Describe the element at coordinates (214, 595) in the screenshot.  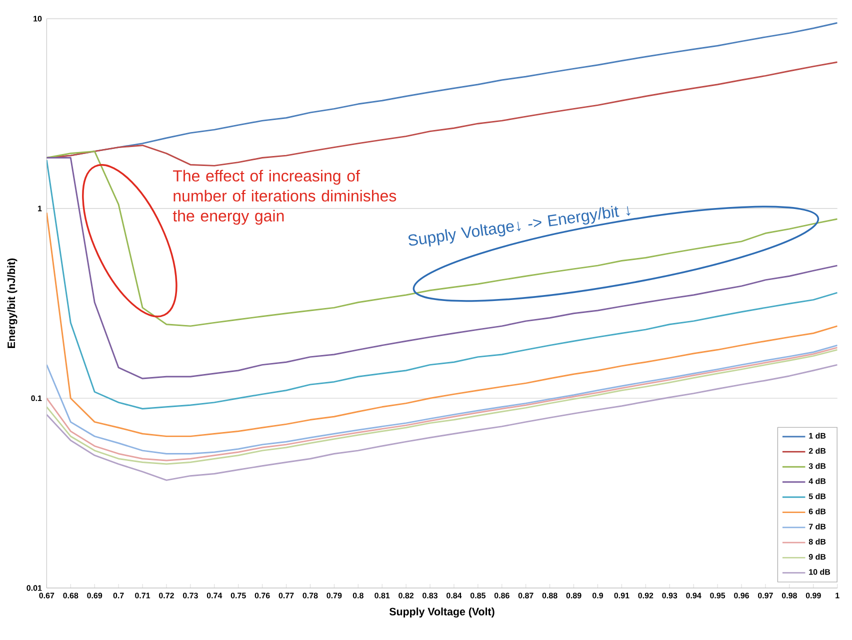
I see `x-tick-label: 0.74` at that location.